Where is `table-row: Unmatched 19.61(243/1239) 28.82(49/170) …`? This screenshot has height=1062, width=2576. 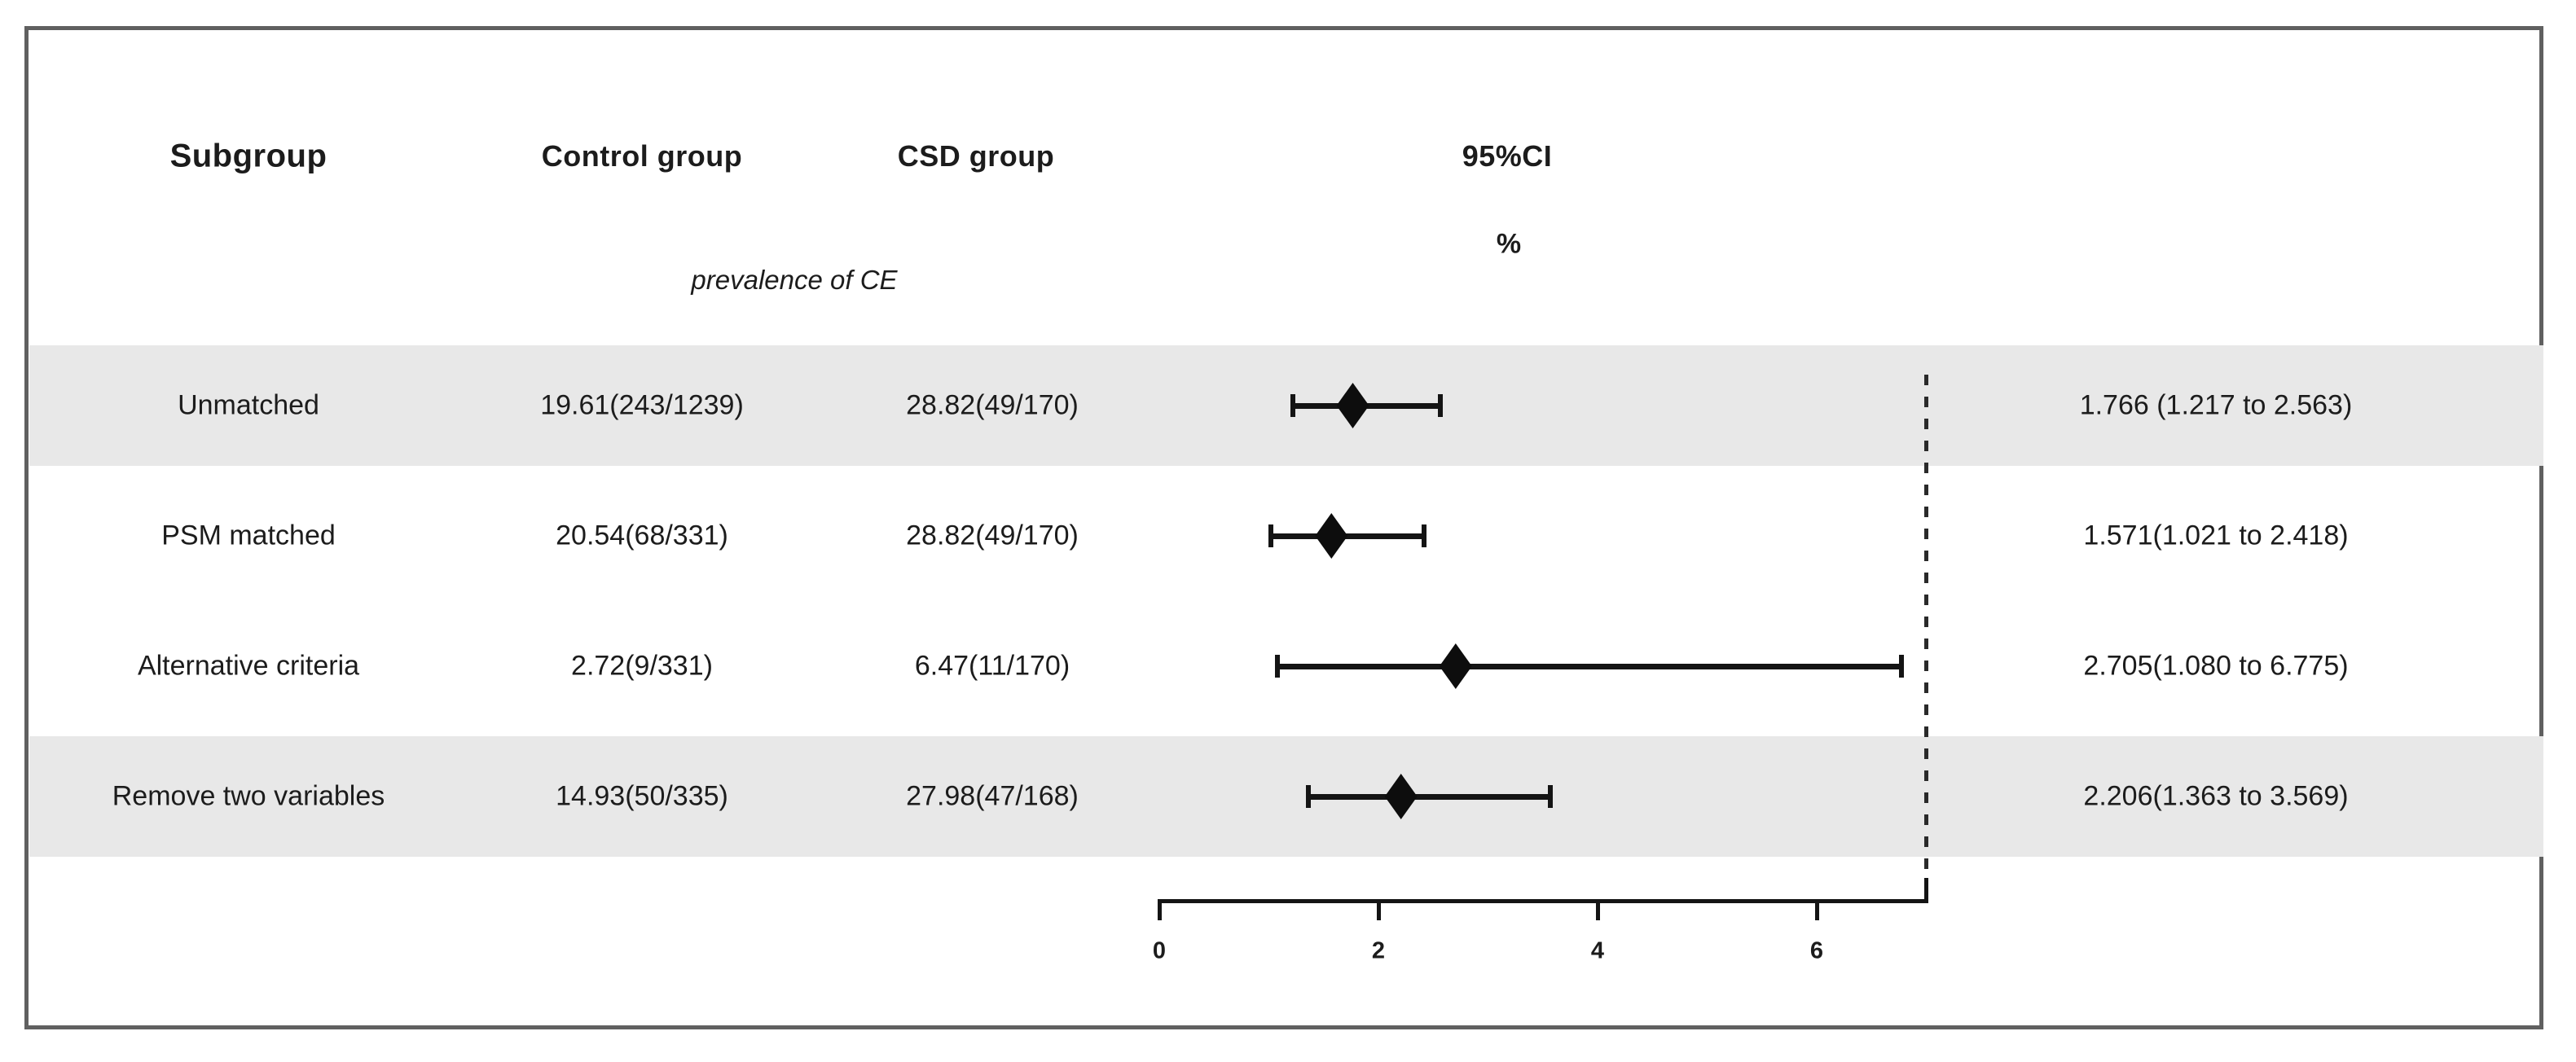 table-row: Unmatched 19.61(243/1239) 28.82(49/170) … is located at coordinates (1288, 405).